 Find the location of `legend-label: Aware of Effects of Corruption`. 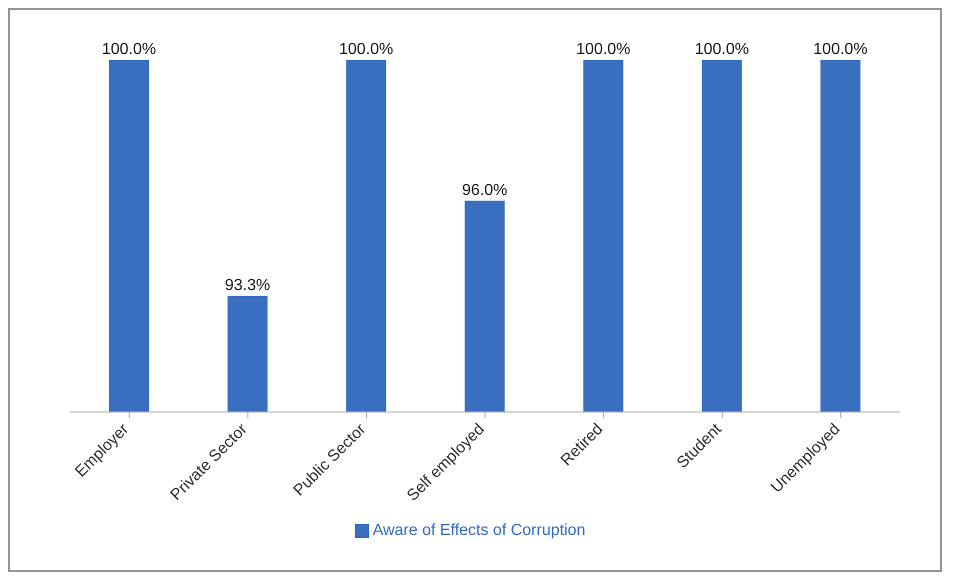

legend-label: Aware of Effects of Corruption is located at coordinates (479, 530).